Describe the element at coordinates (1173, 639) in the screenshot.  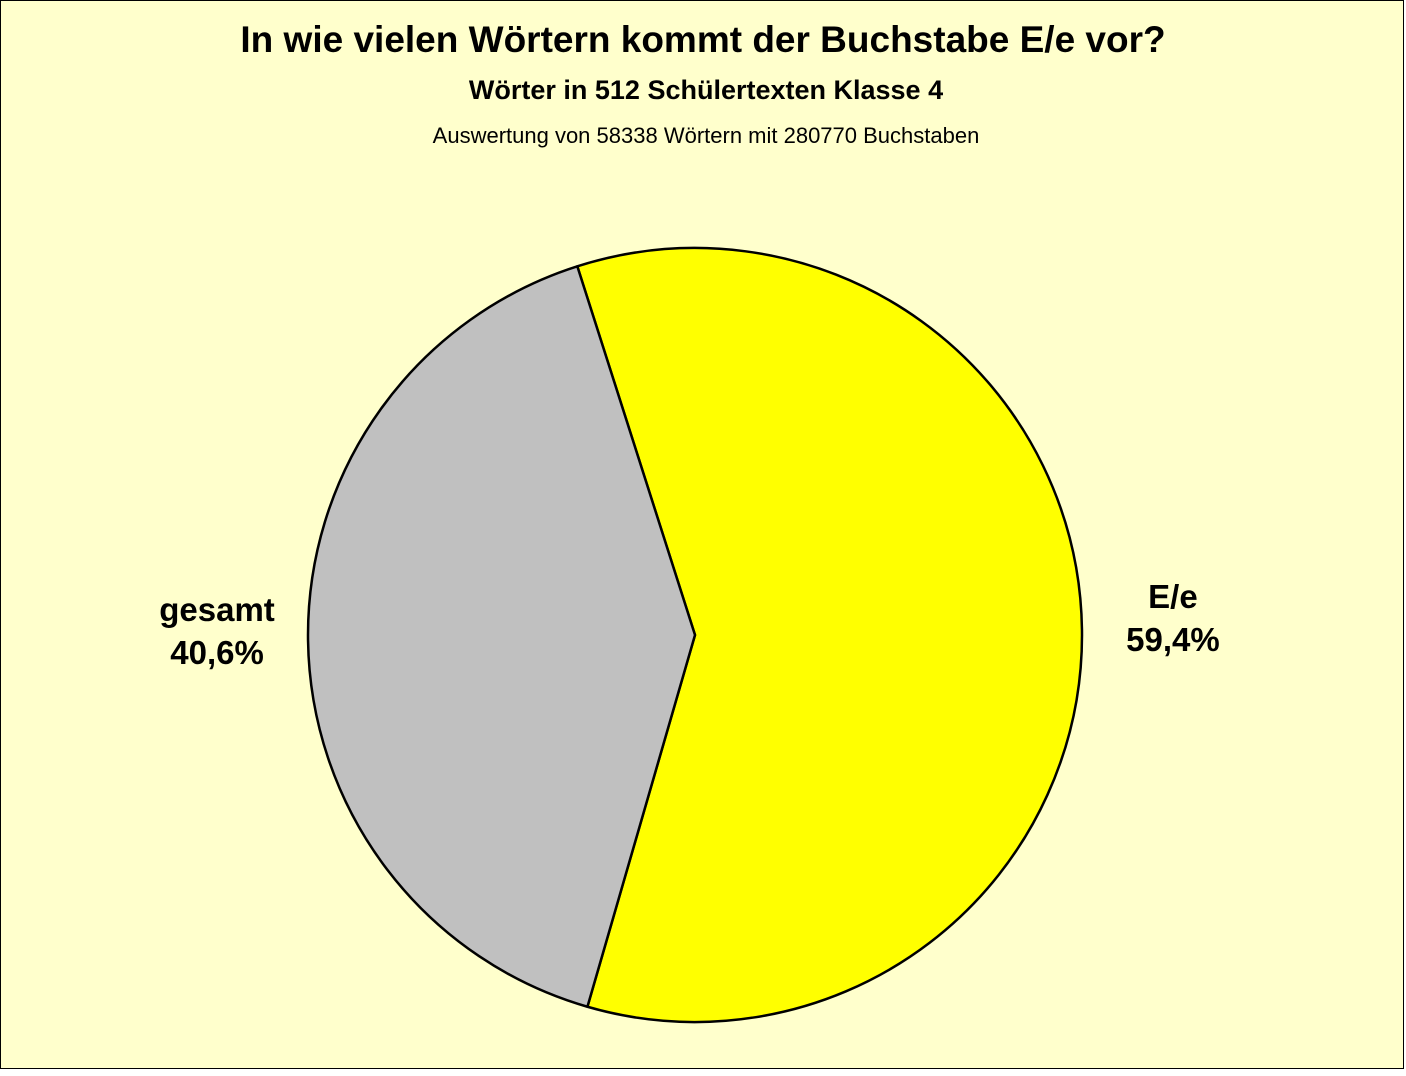
I see `slice-value-label: 59,4%` at that location.